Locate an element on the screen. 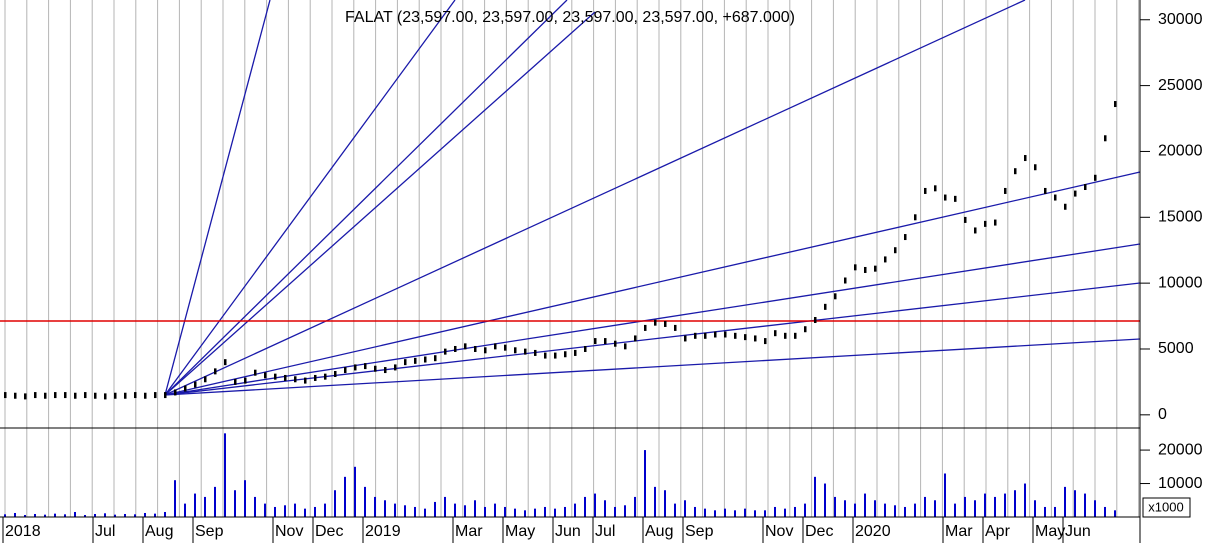 The height and width of the screenshot is (543, 1220). x-tick-label: Jul is located at coordinates (105, 531).